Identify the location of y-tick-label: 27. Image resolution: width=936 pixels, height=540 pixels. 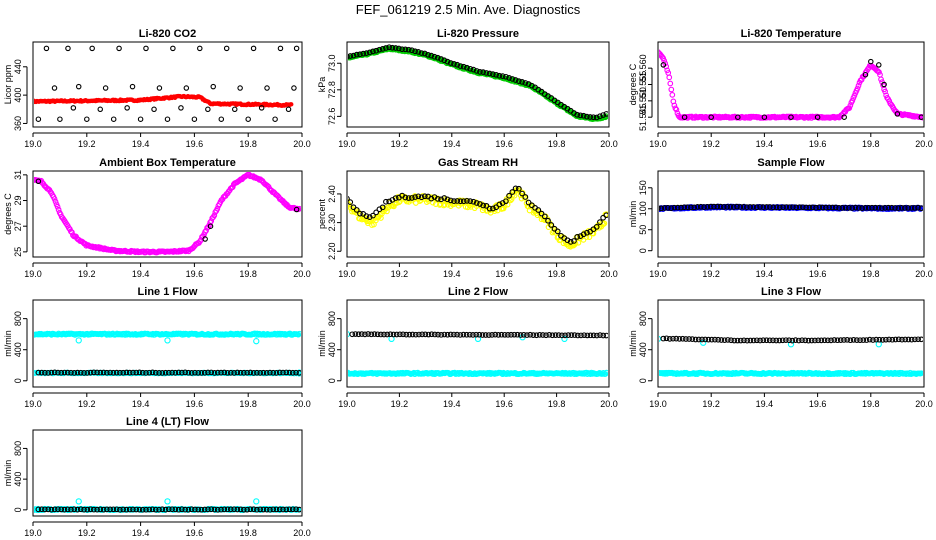
(18, 226).